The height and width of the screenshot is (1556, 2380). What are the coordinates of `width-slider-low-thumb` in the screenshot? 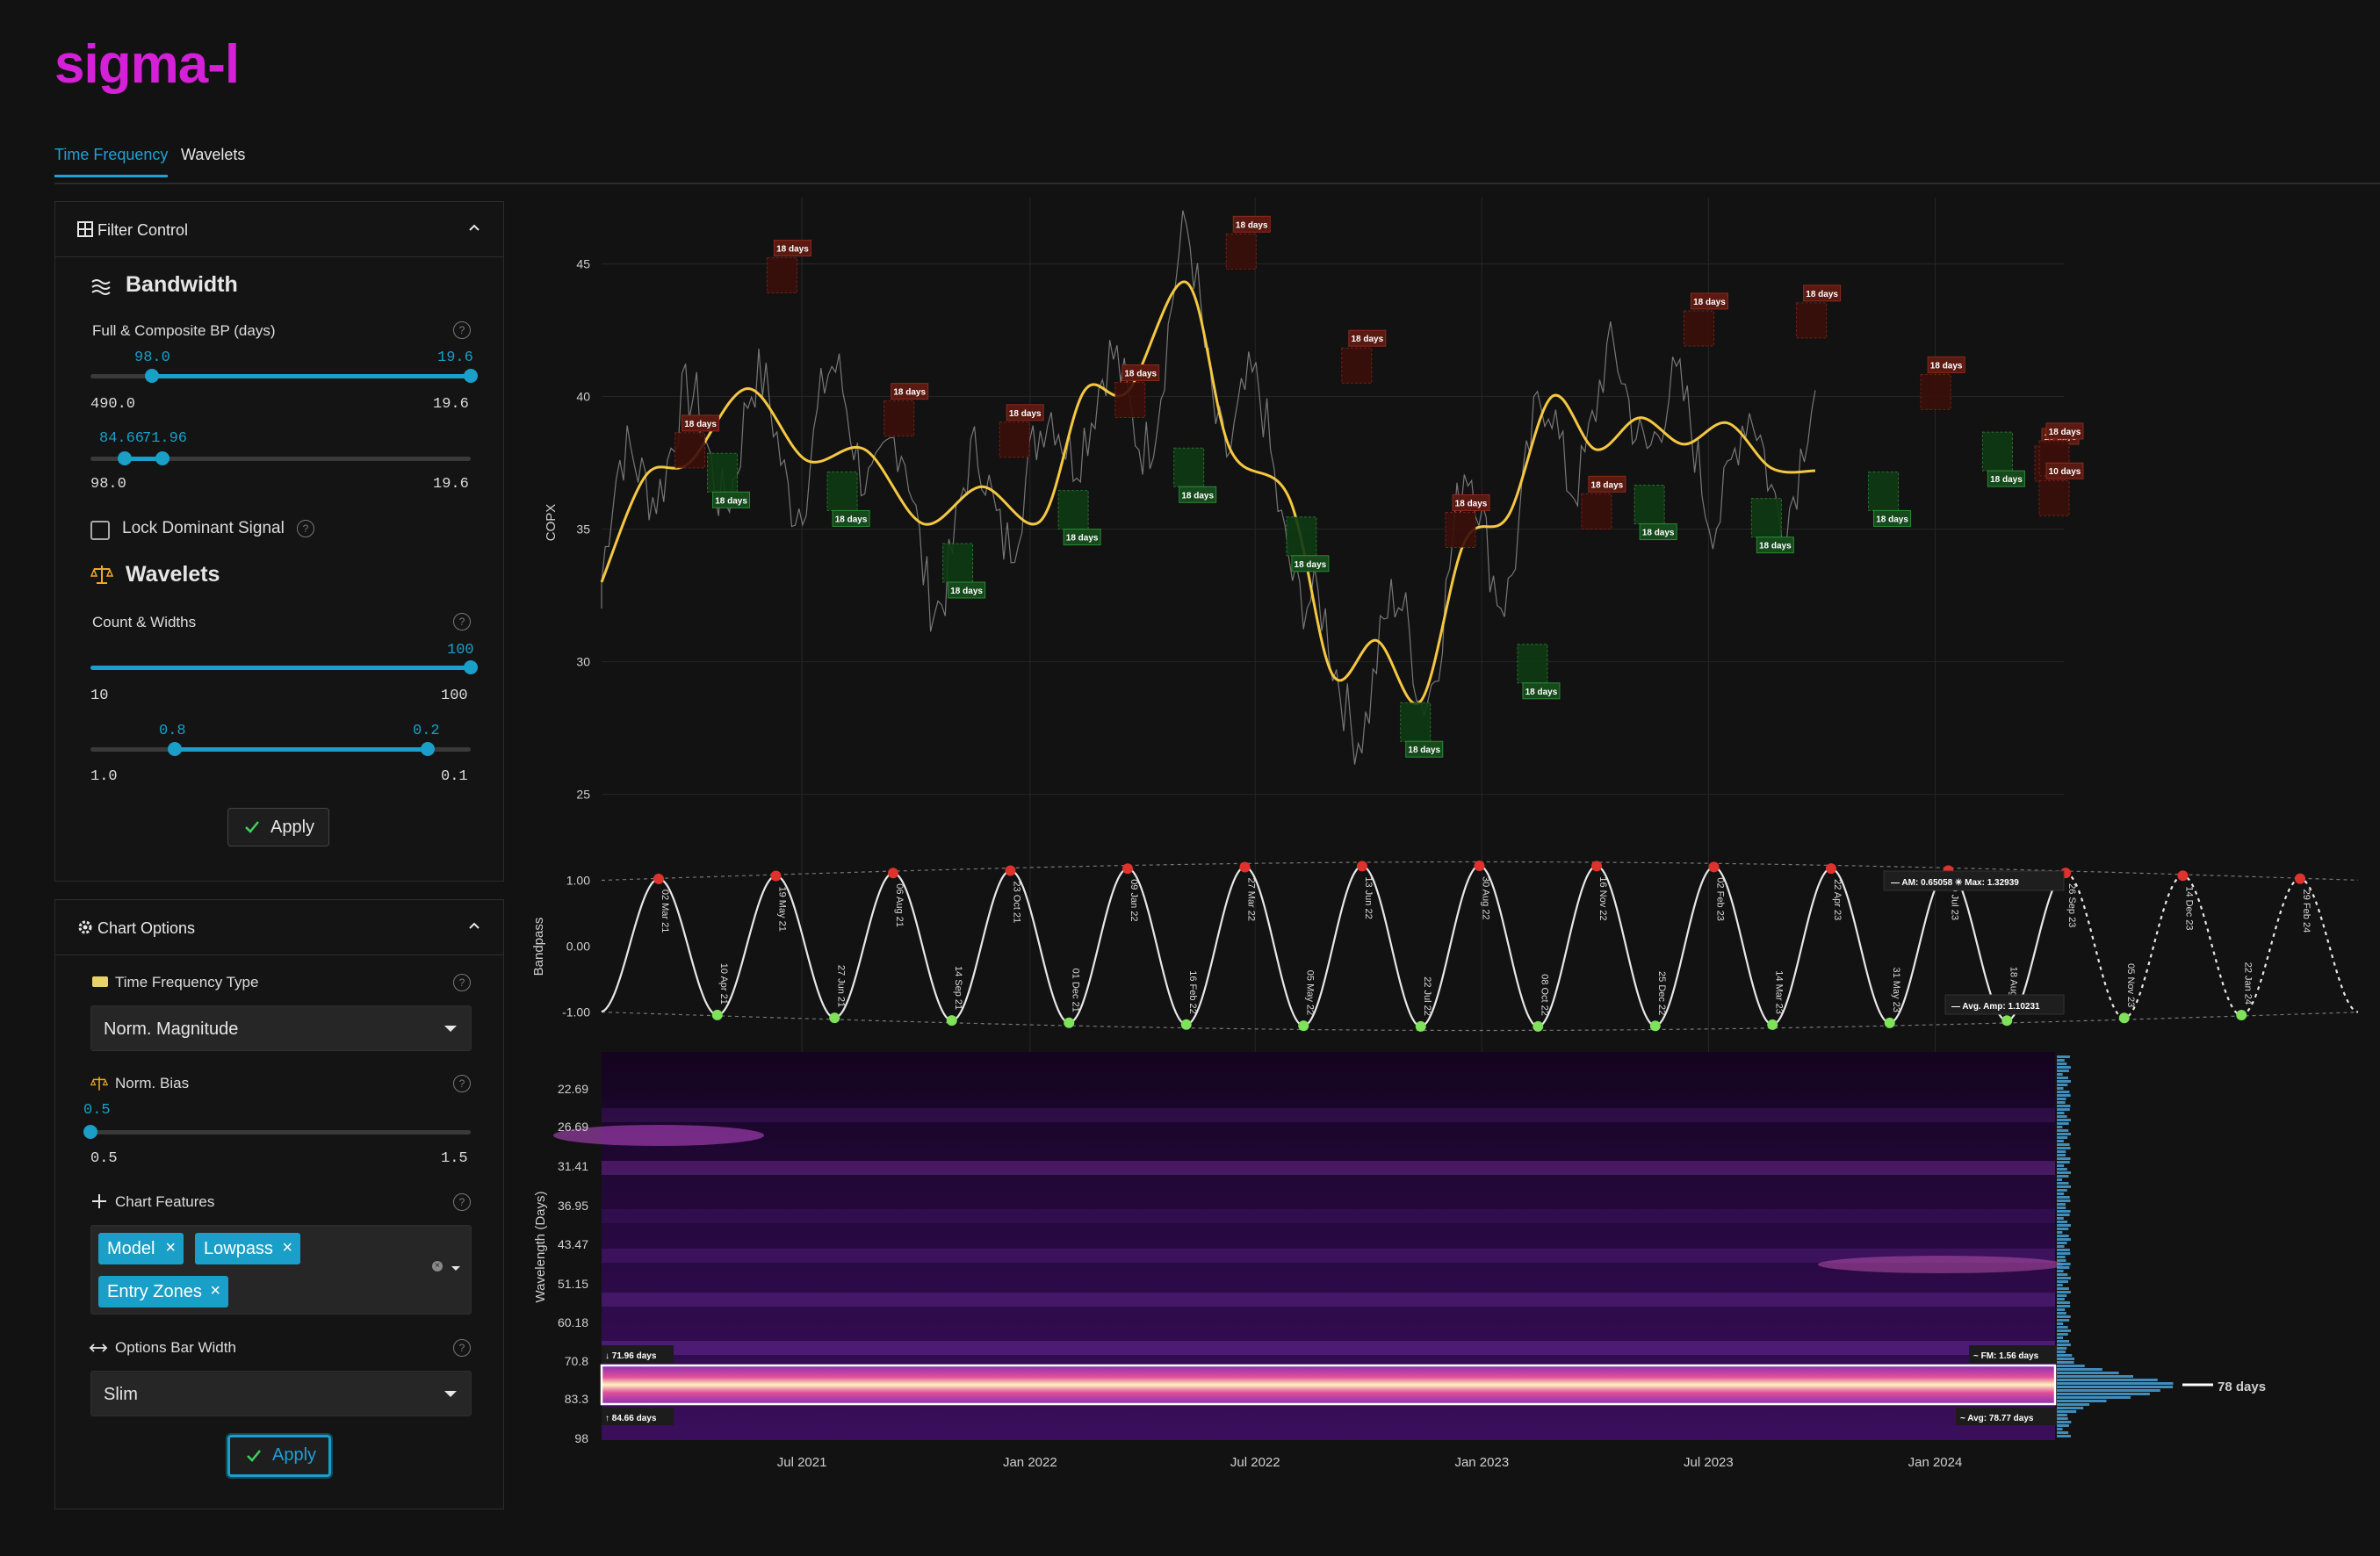 It's located at (175, 749).